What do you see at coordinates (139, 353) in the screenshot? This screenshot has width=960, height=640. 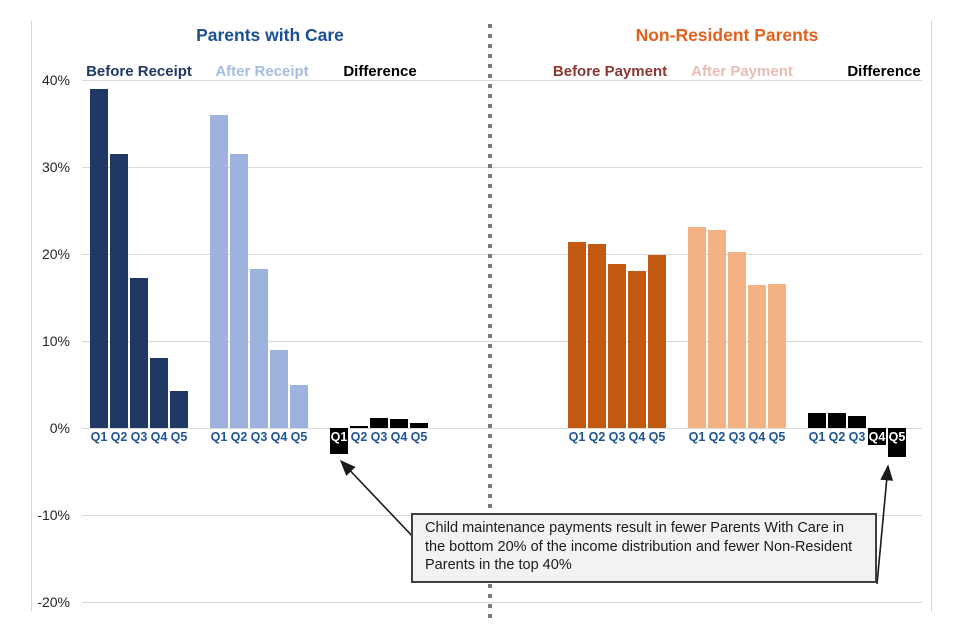 I see `before-receipt-q3-bar` at bounding box center [139, 353].